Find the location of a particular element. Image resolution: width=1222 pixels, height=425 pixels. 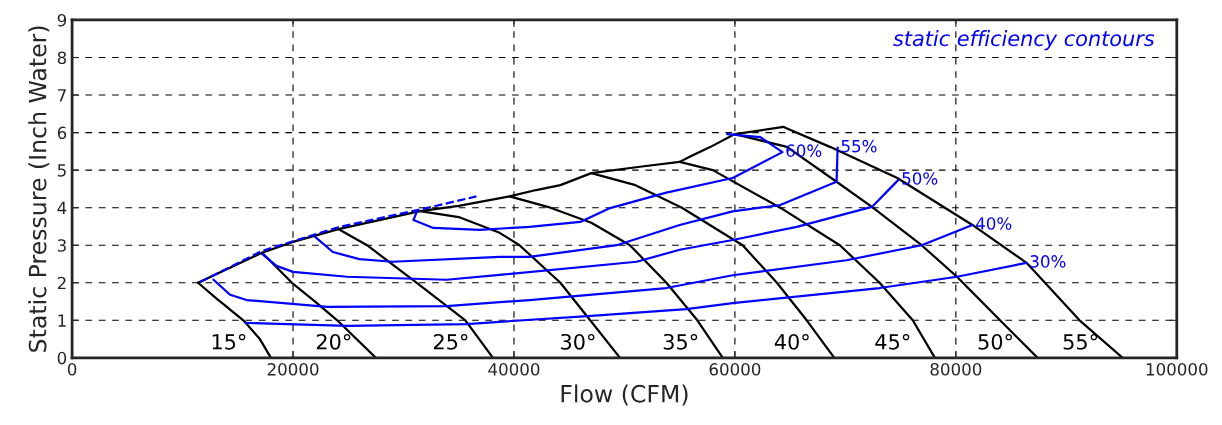

y-tick-label: 3 is located at coordinates (61, 245).